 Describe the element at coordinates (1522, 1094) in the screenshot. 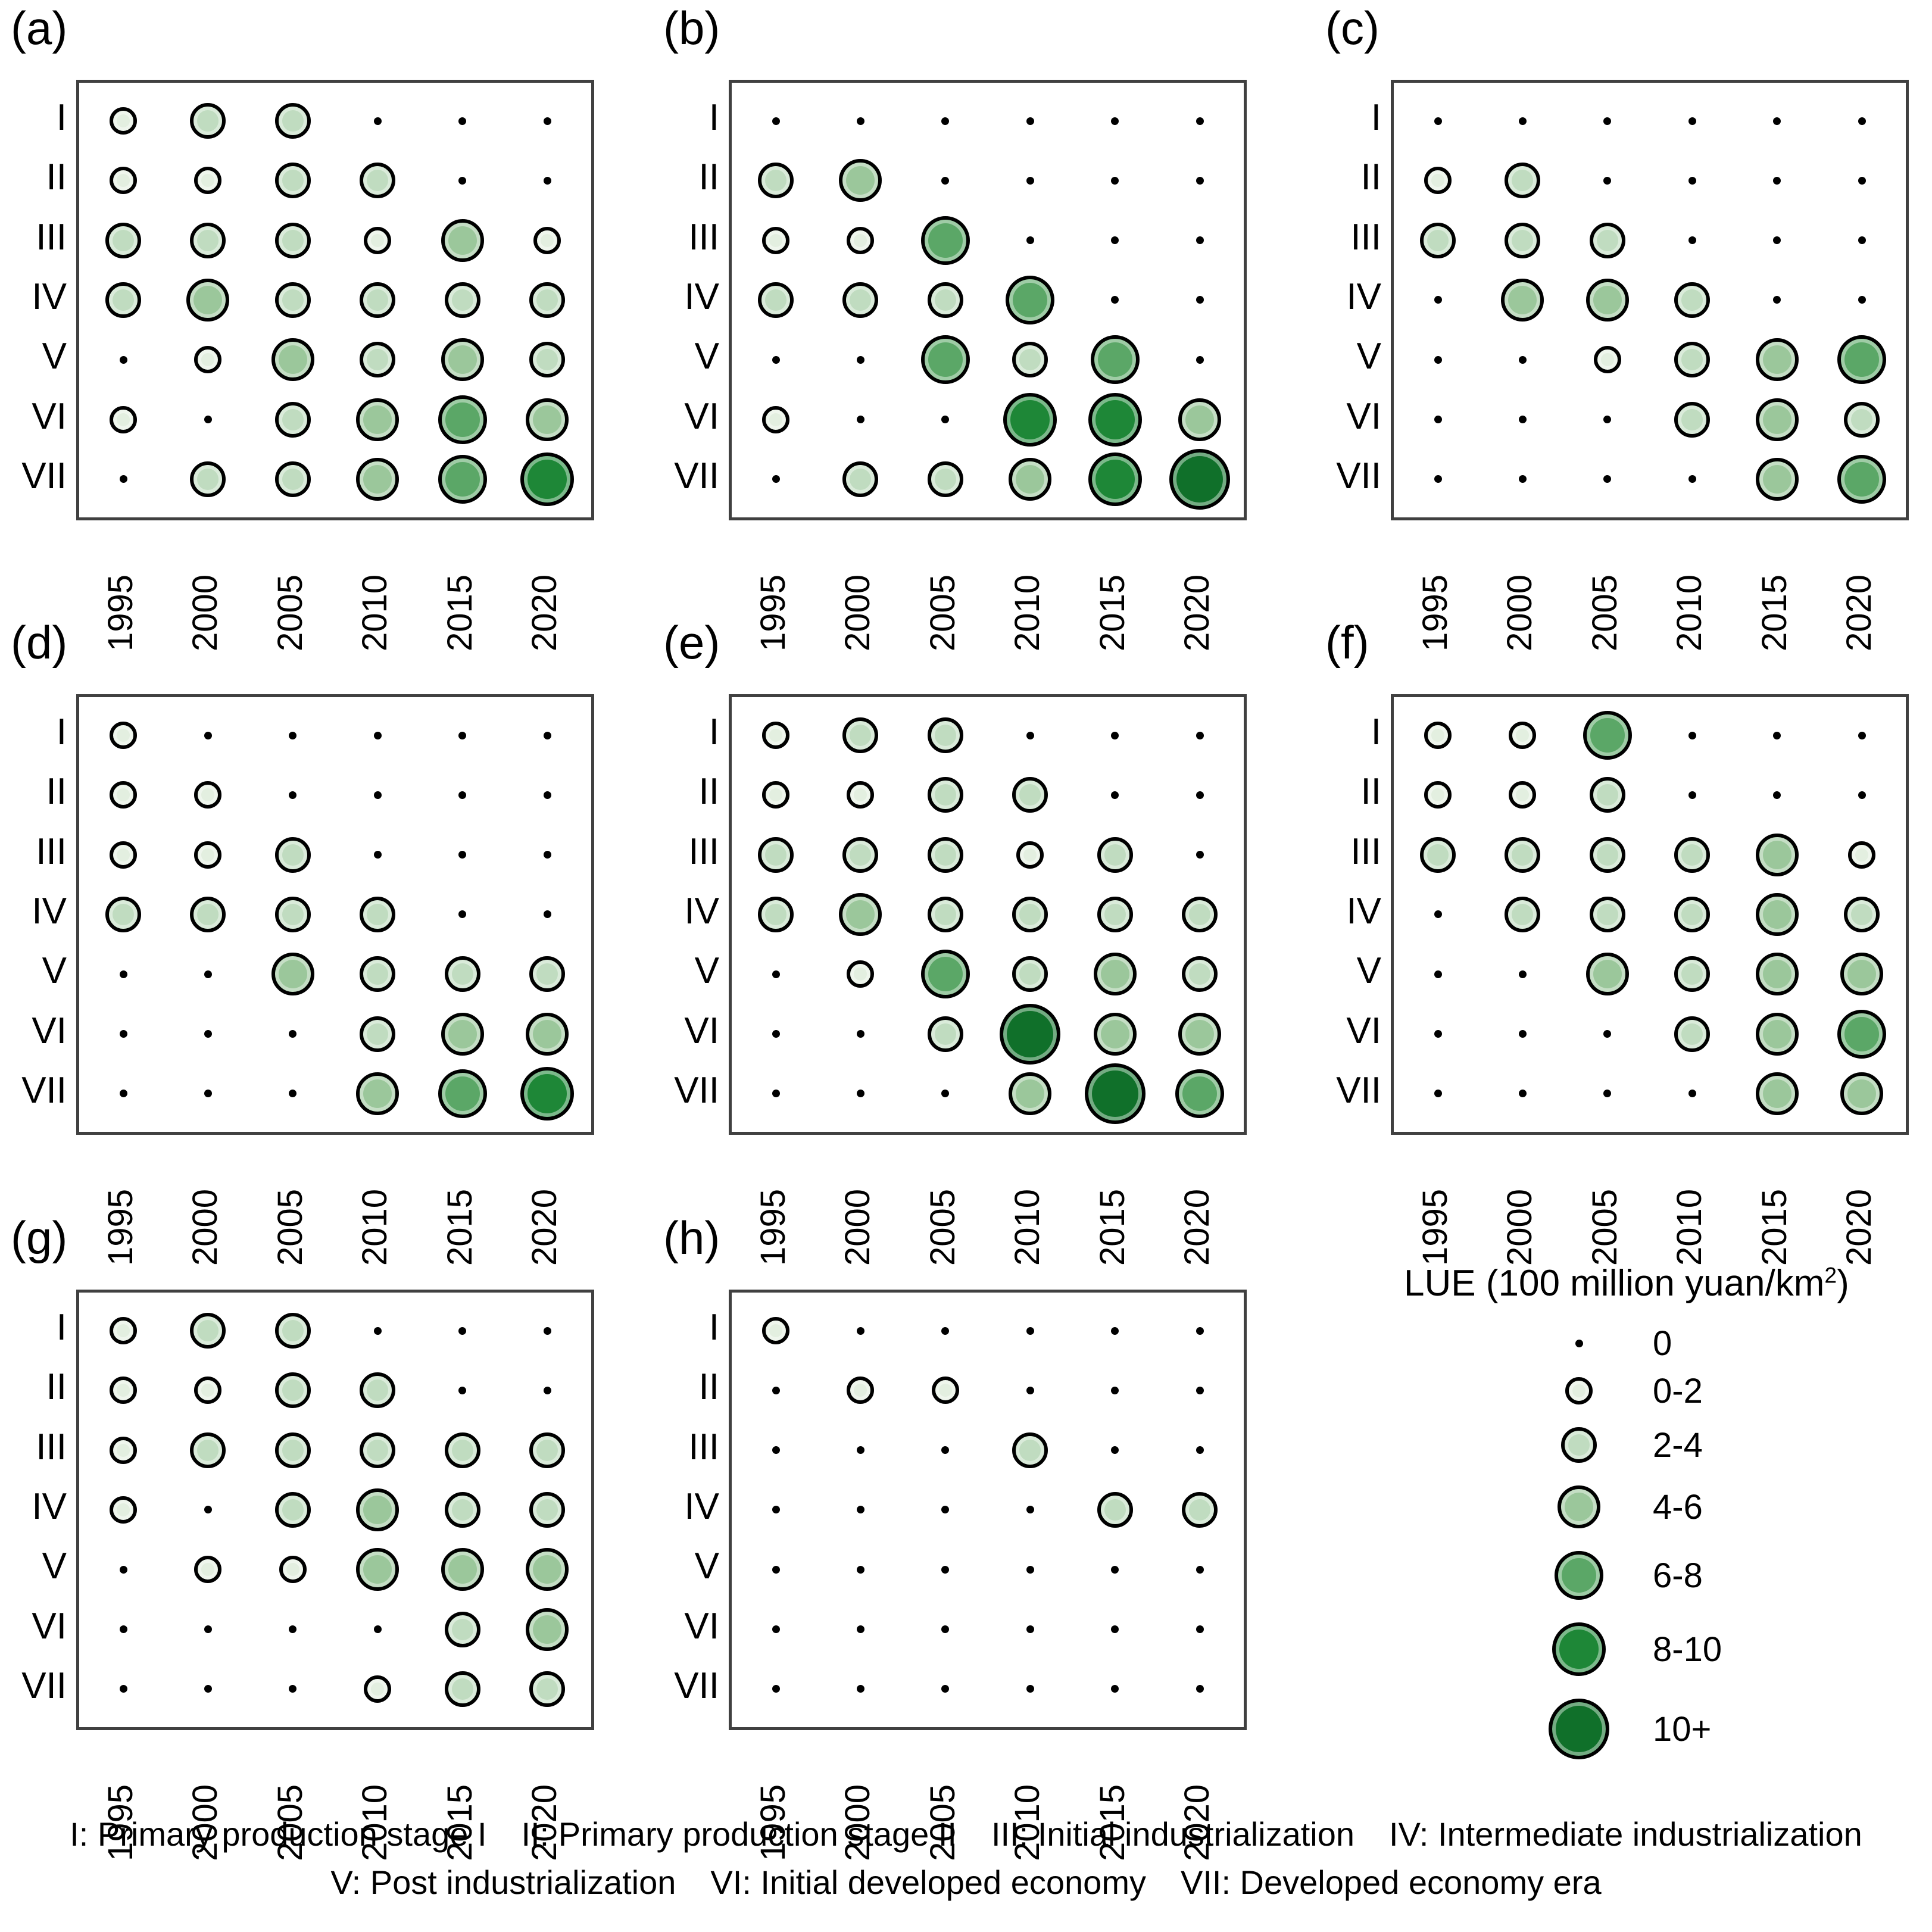

I see `bubble-VII-2000` at that location.